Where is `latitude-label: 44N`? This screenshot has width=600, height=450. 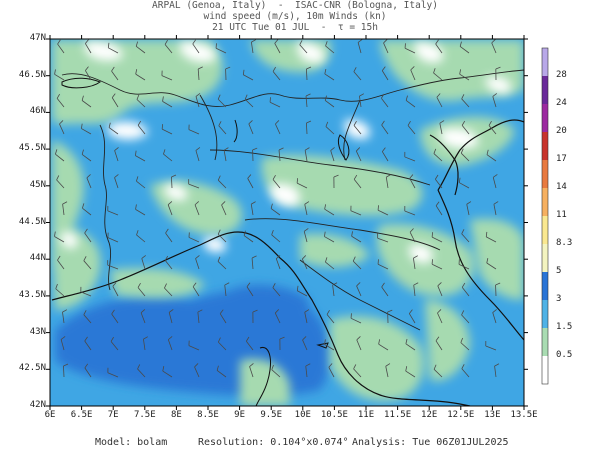 latitude-label: 44N is located at coordinates (37, 258).